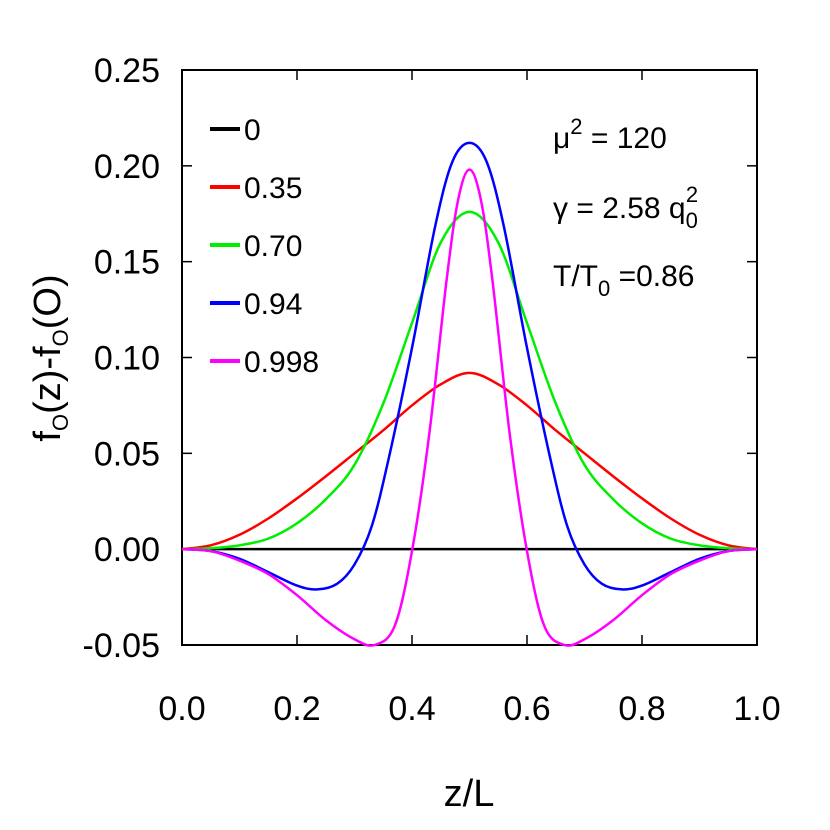 The height and width of the screenshot is (830, 830). I want to click on y-axis-title-main: f, so click(48, 436).